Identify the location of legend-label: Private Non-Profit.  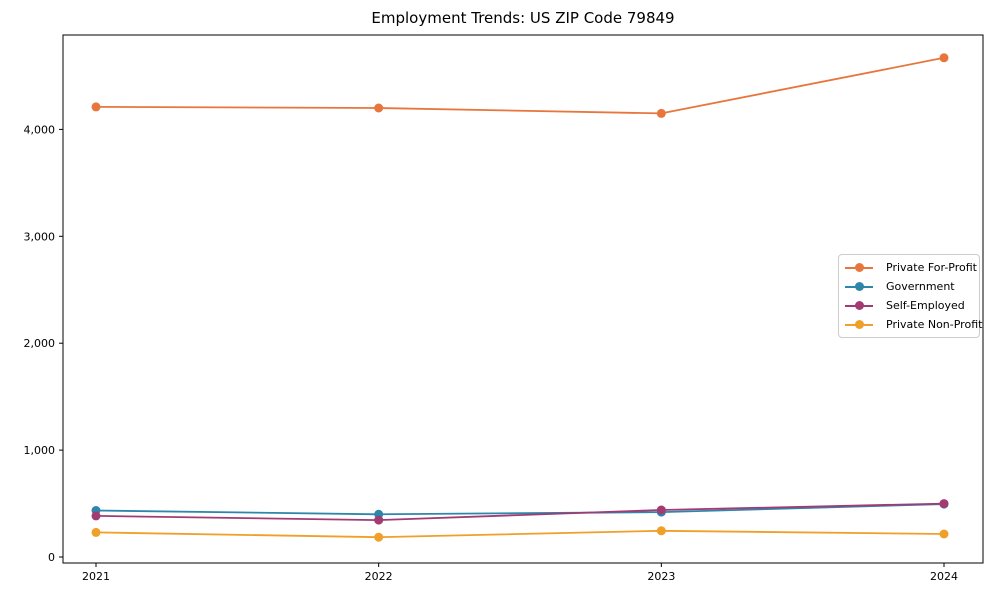
(934, 324).